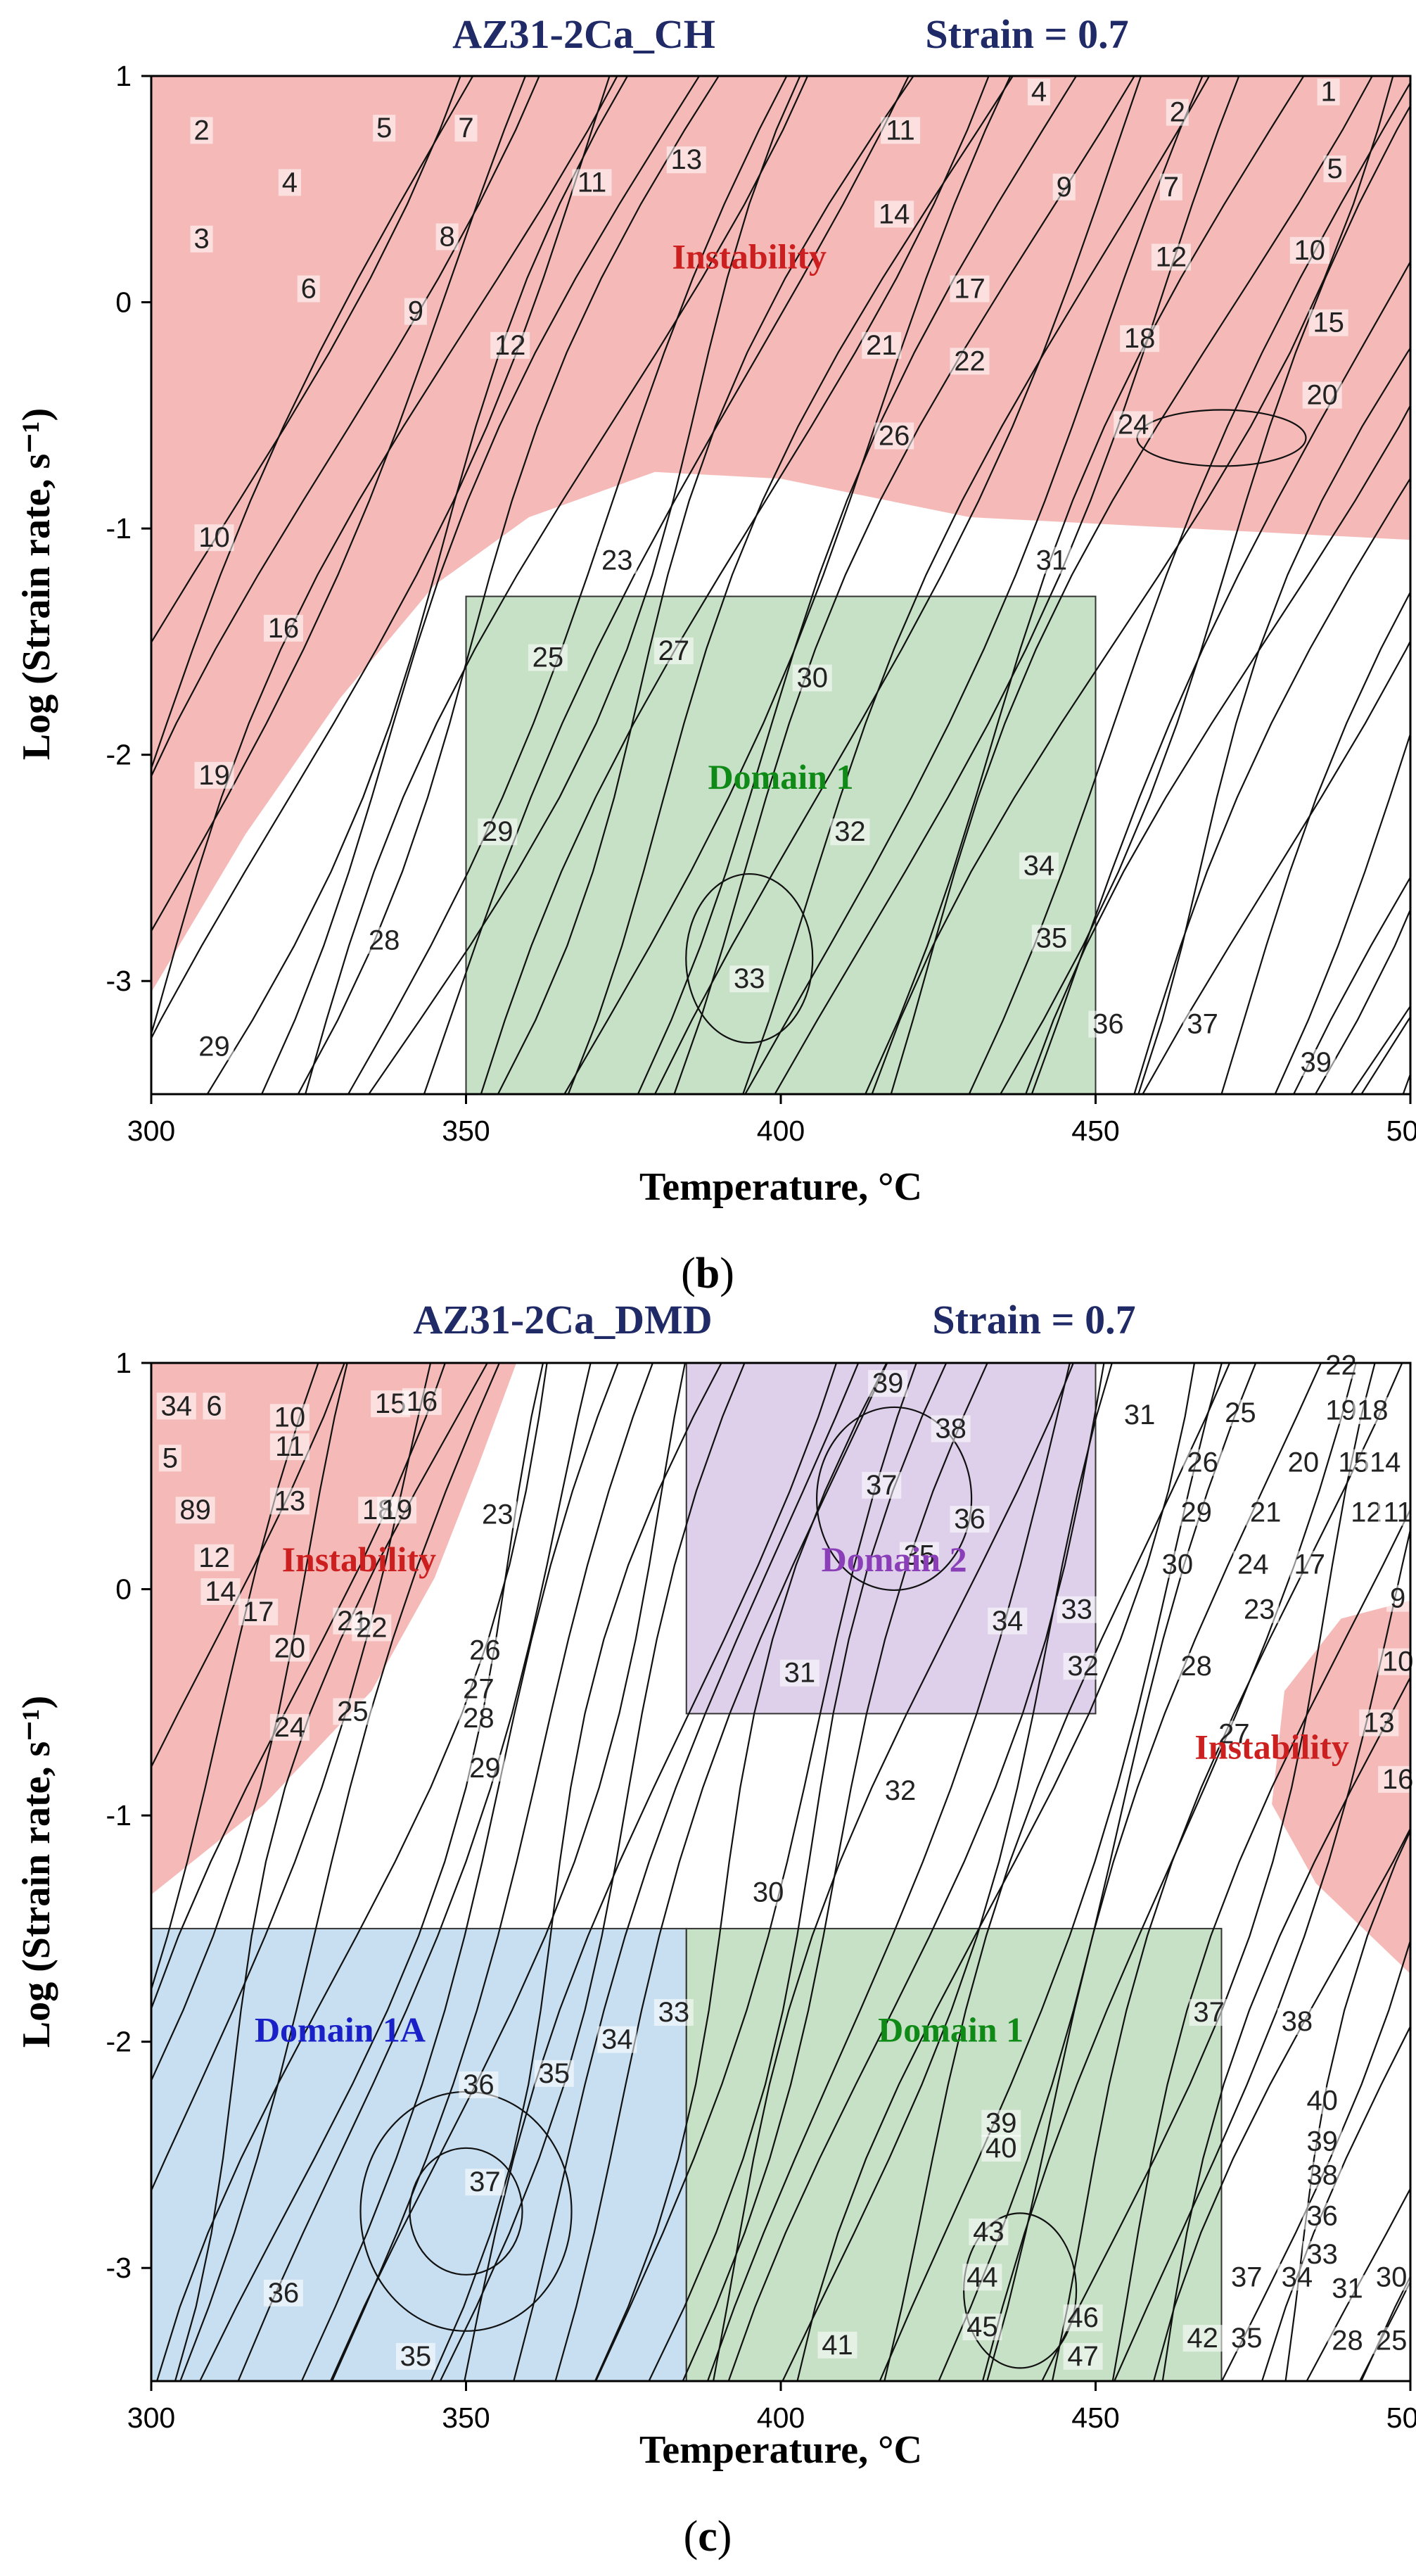 This screenshot has width=1416, height=2576. I want to click on contour-label: 4, so click(290, 182).